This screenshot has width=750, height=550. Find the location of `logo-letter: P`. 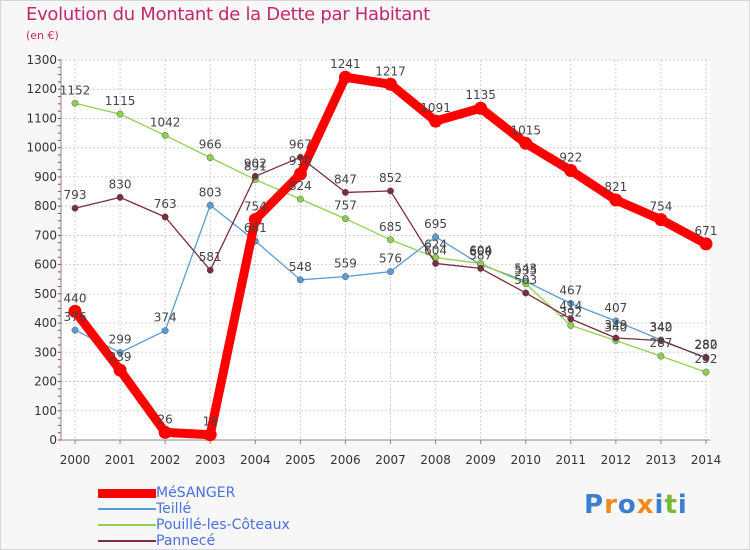

logo-letter: P is located at coordinates (594, 505).